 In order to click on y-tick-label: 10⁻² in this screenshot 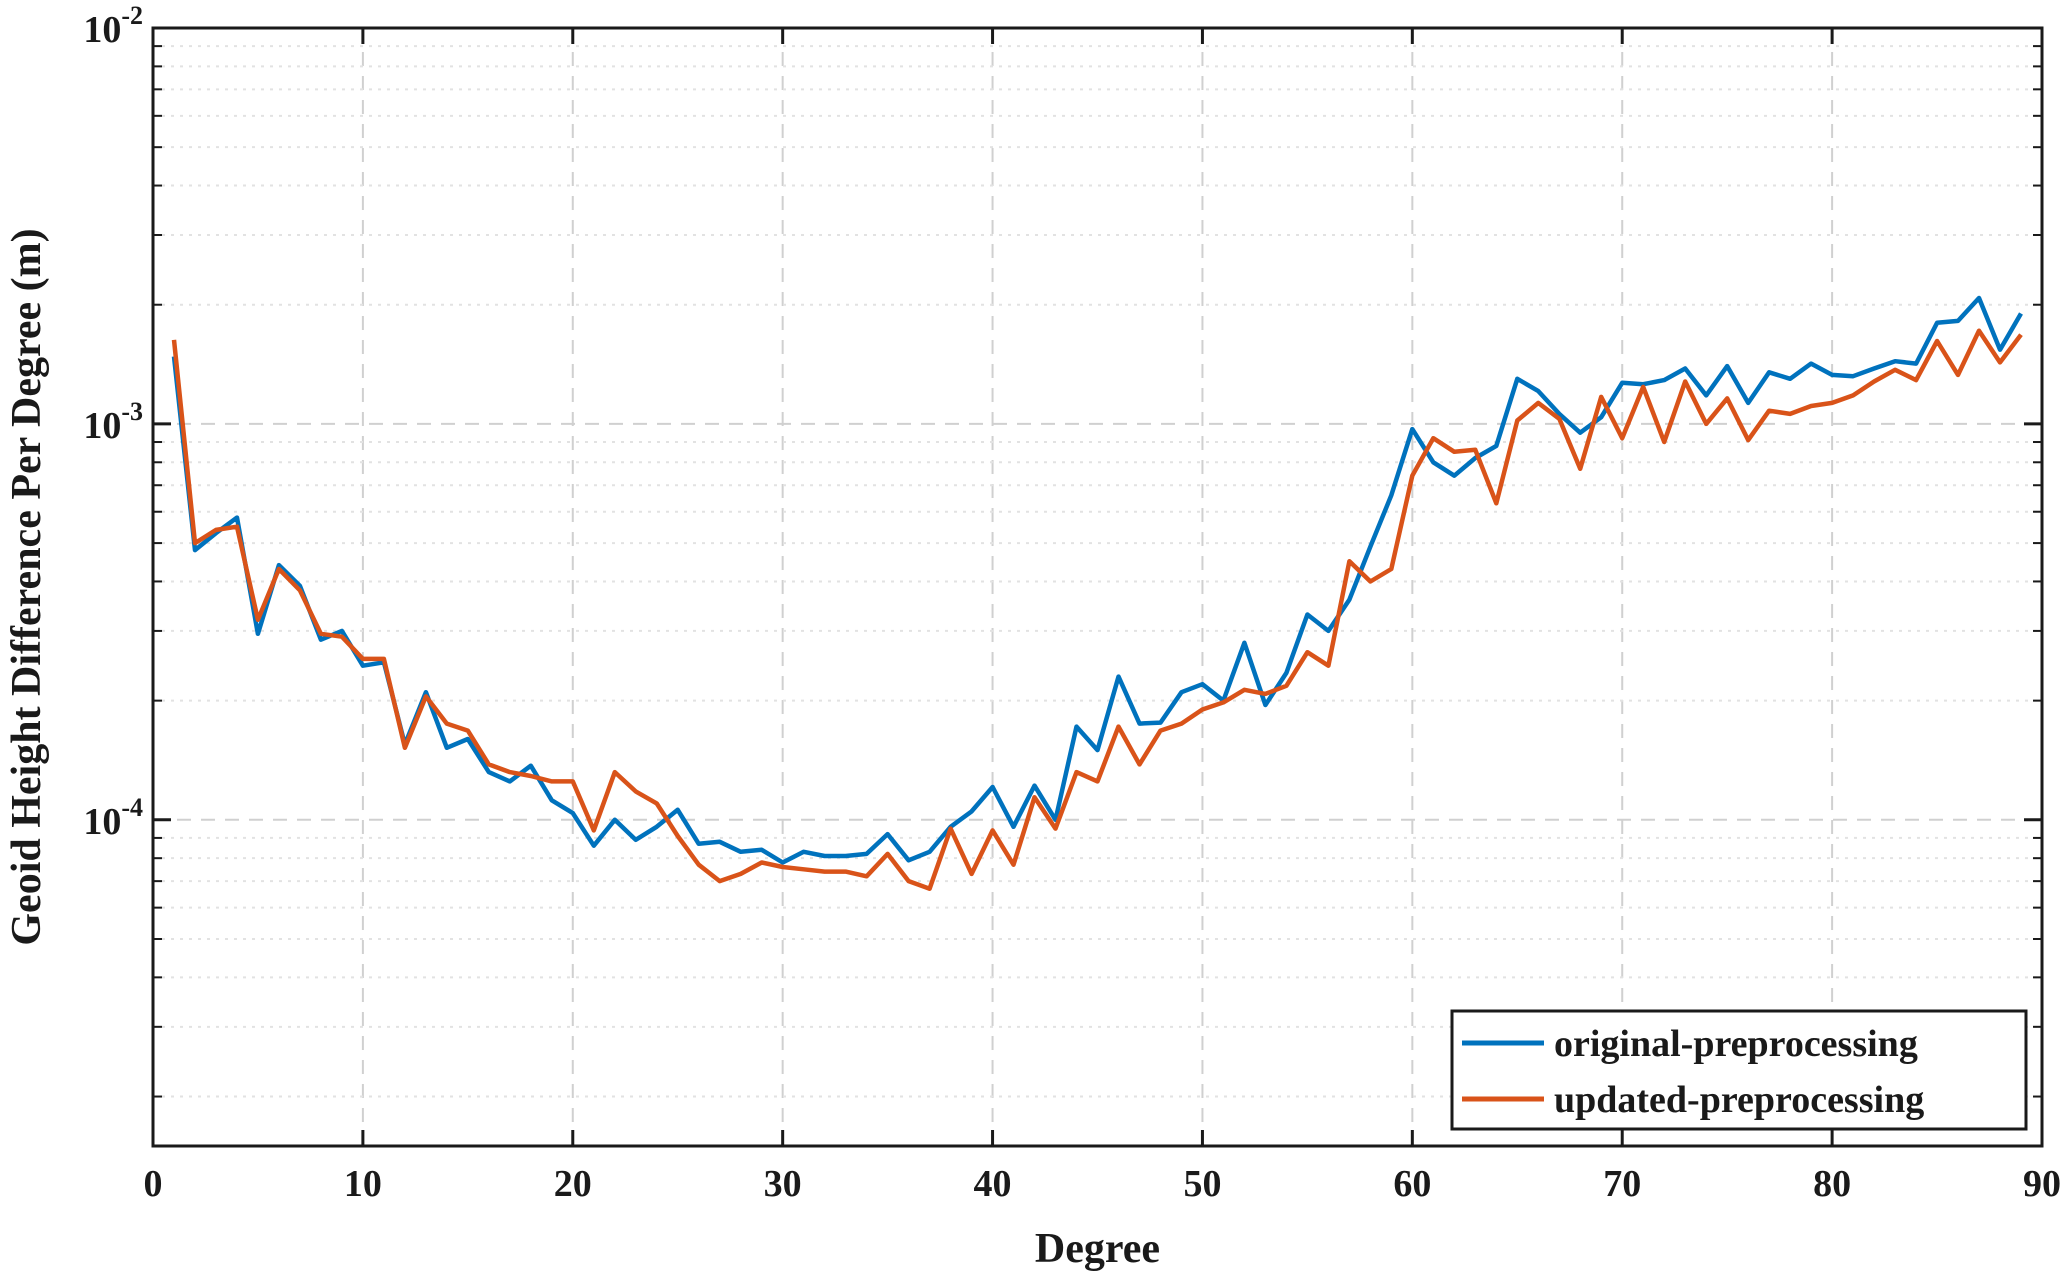, I will do `click(113, 26)`.